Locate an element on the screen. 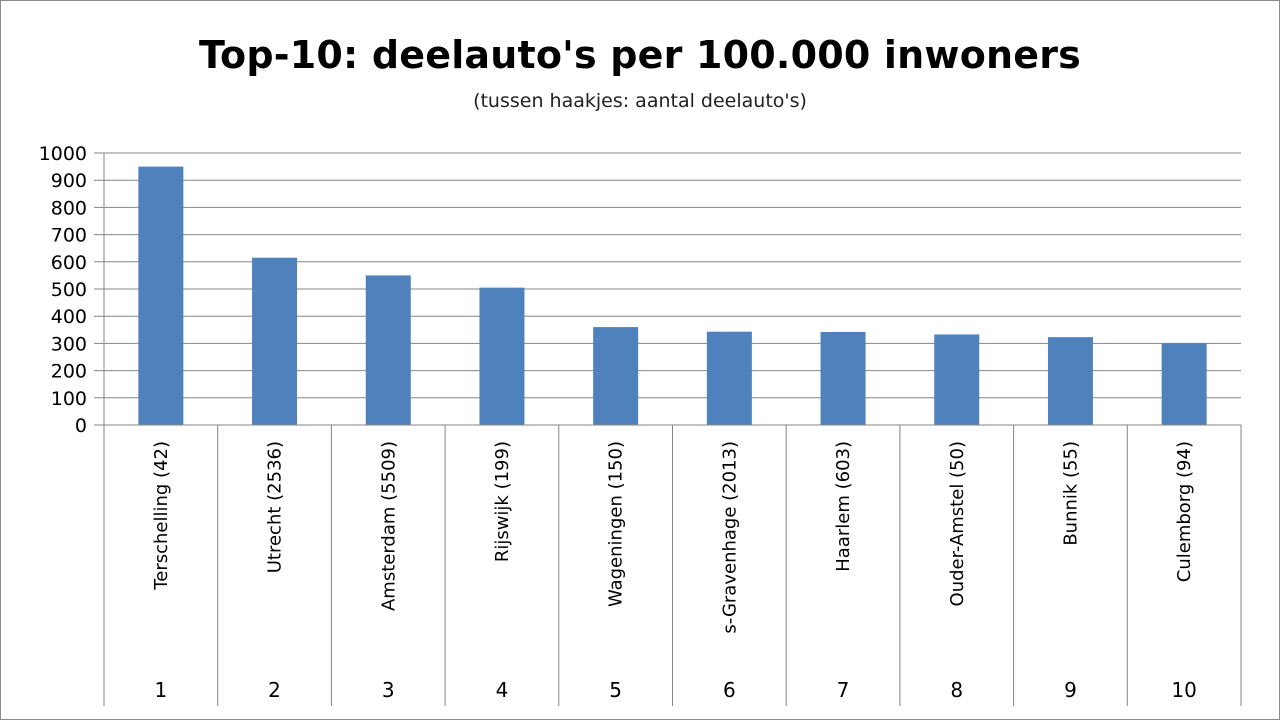 The height and width of the screenshot is (720, 1280). x-rank-label: 6 is located at coordinates (729, 690).